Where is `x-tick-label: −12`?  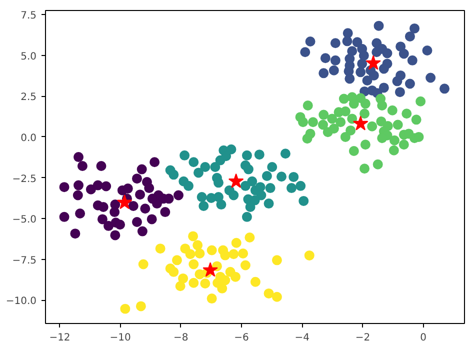
x-tick-label: −12 is located at coordinates (59, 338).